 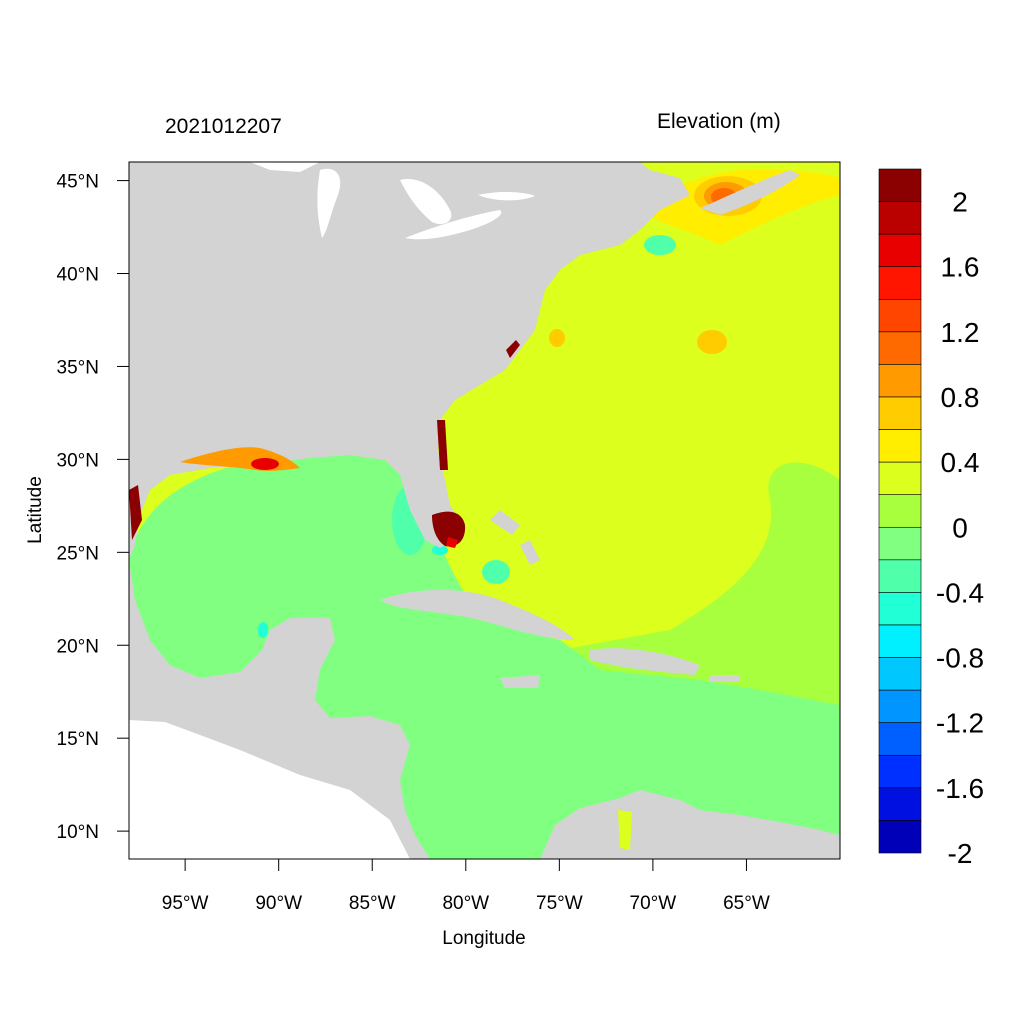 I want to click on east-coast-surge, so click(x=442, y=445).